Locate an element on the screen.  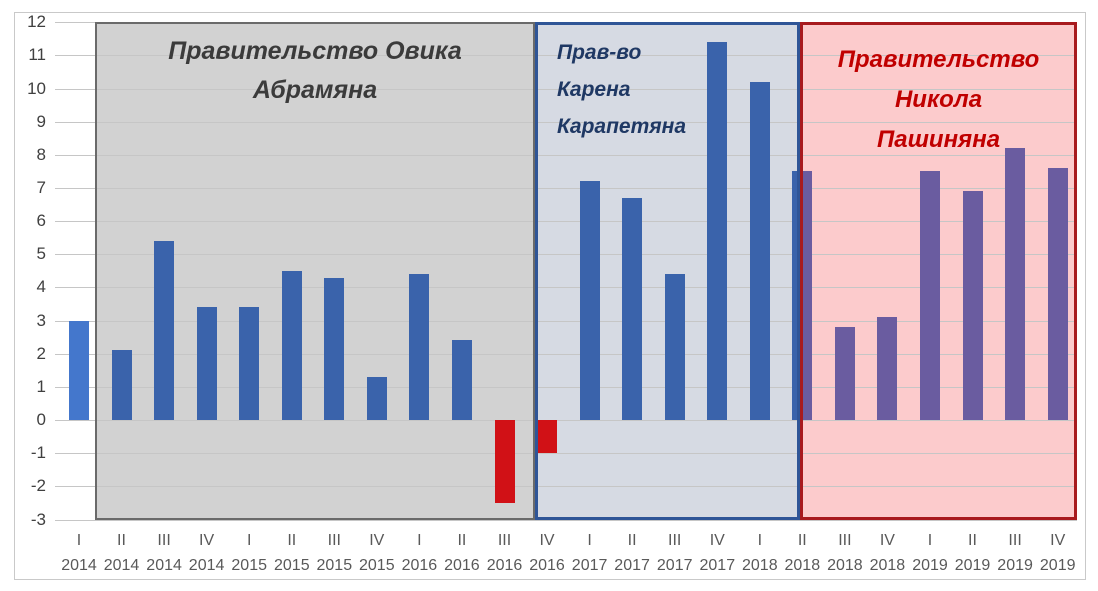
x-tick-quarter-16: I is located at coordinates (760, 540).